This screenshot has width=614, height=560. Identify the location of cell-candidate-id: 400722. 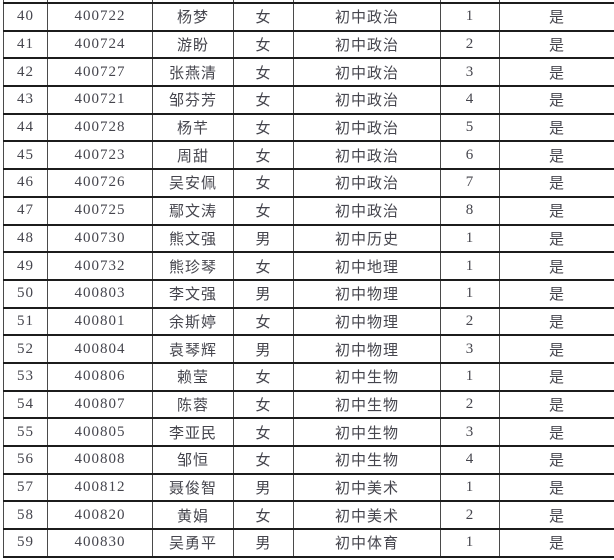
(100, 17).